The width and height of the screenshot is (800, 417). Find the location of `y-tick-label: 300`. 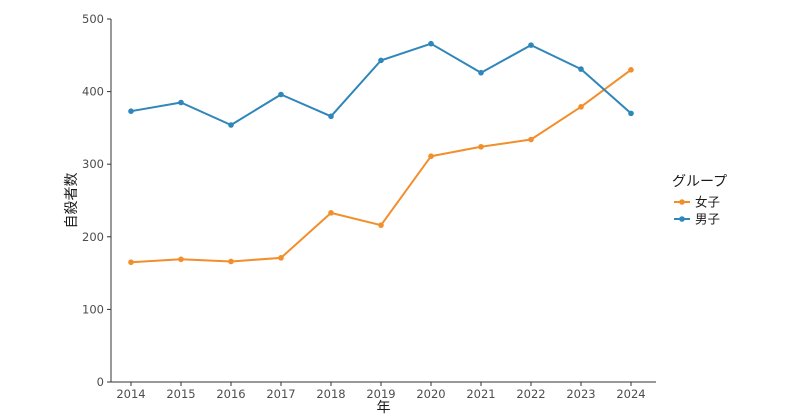

y-tick-label: 300 is located at coordinates (93, 164).